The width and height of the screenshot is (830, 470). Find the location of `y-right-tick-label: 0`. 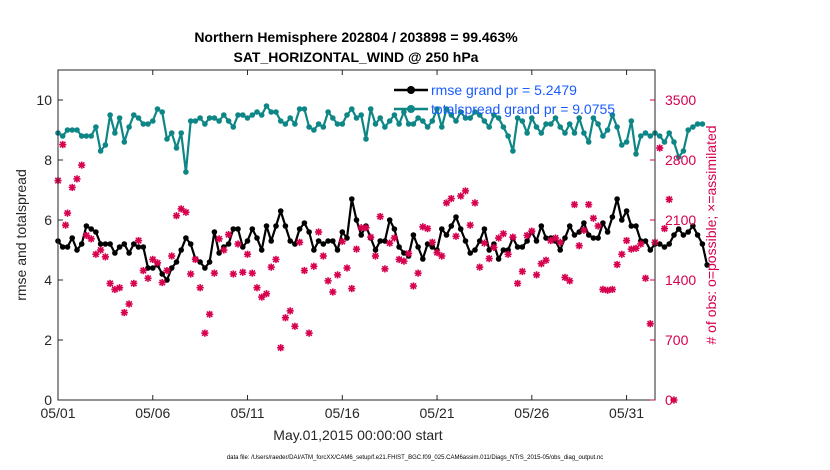

y-right-tick-label: 0 is located at coordinates (669, 400).